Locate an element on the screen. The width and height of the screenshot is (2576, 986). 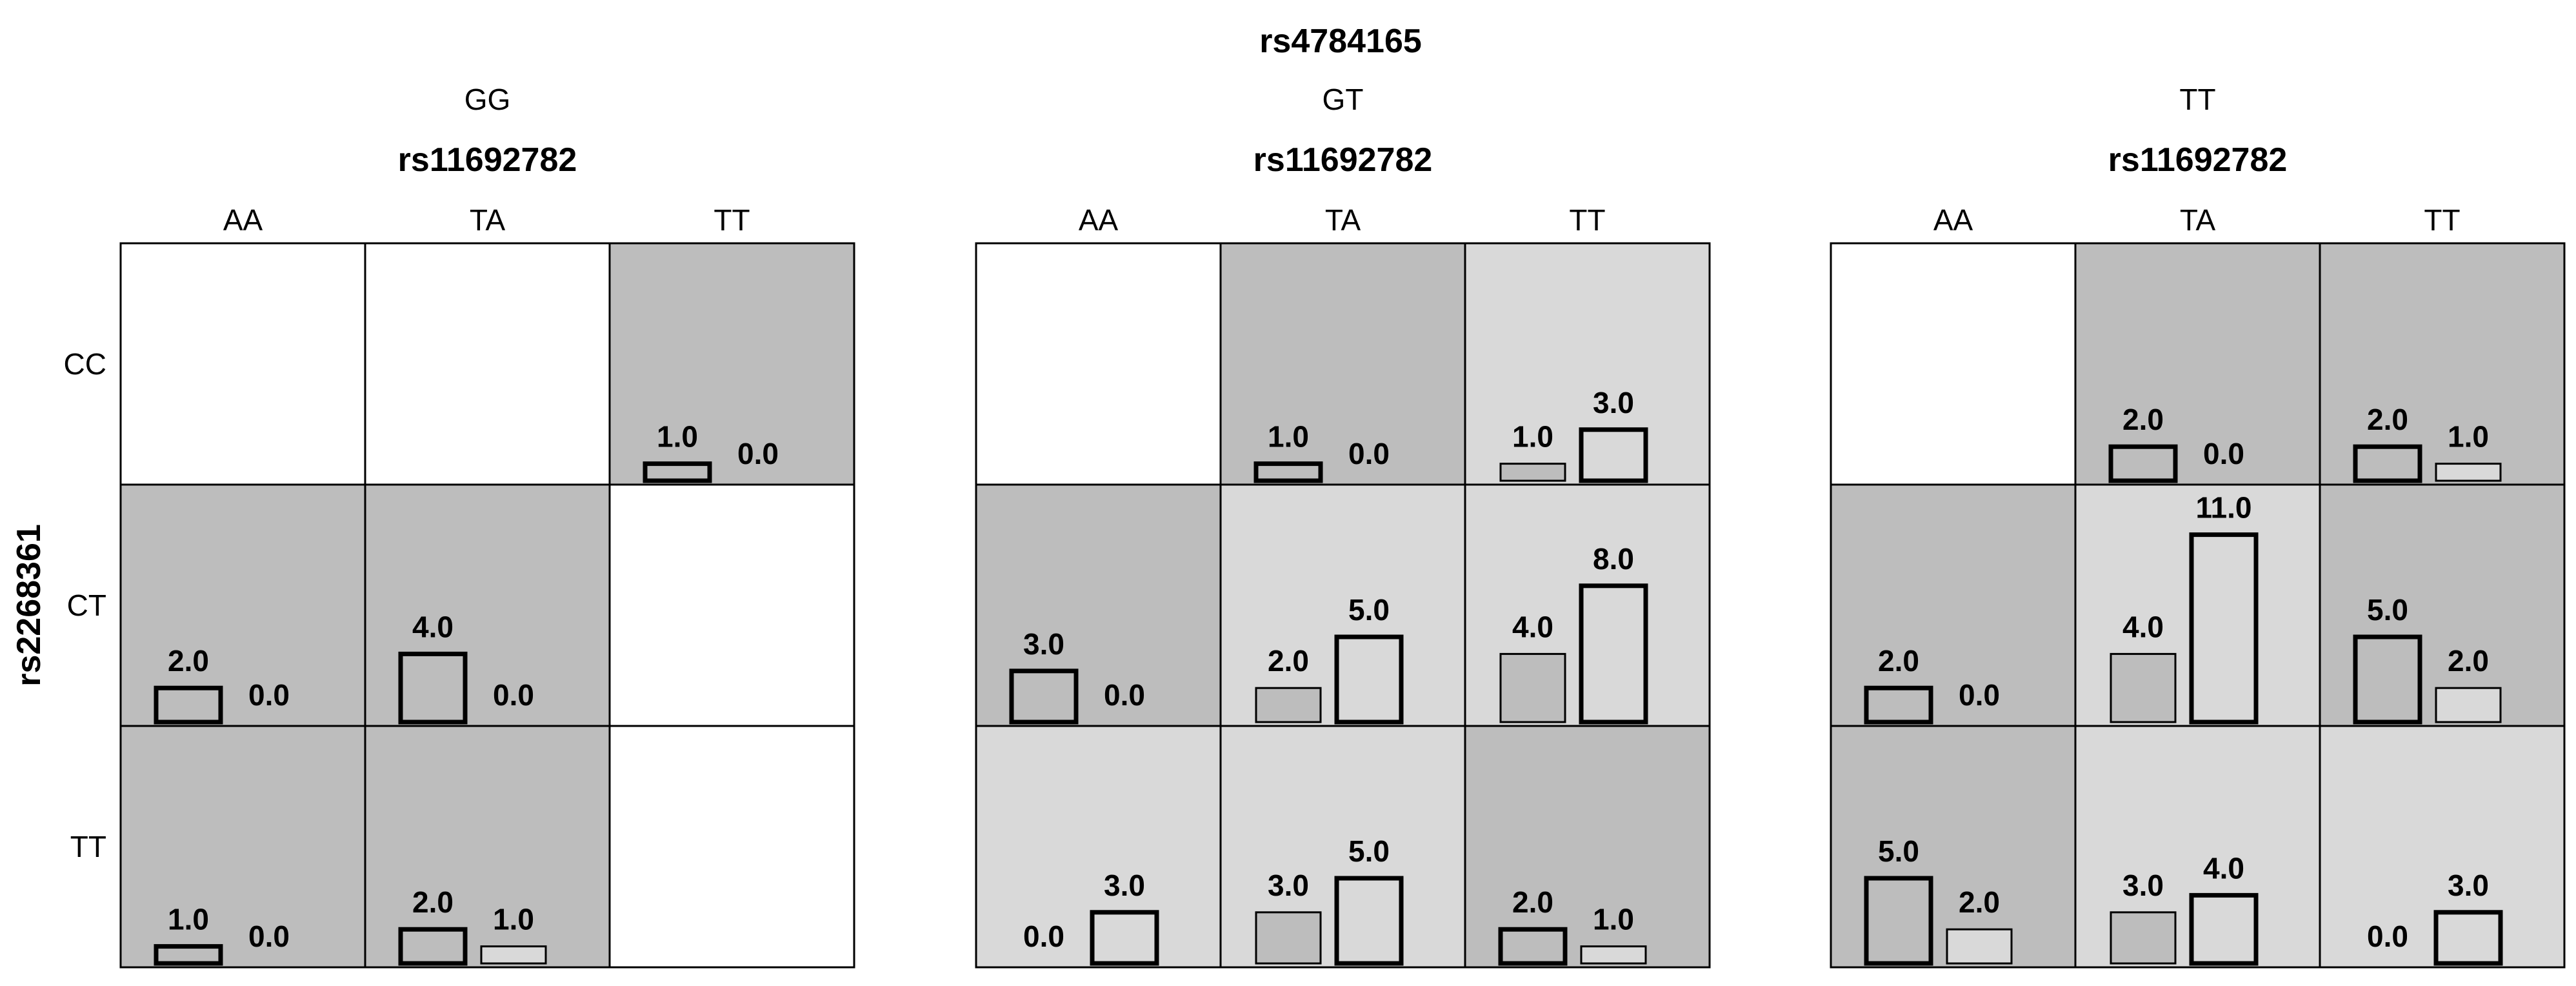
panel-level-label: TT is located at coordinates (2197, 99).